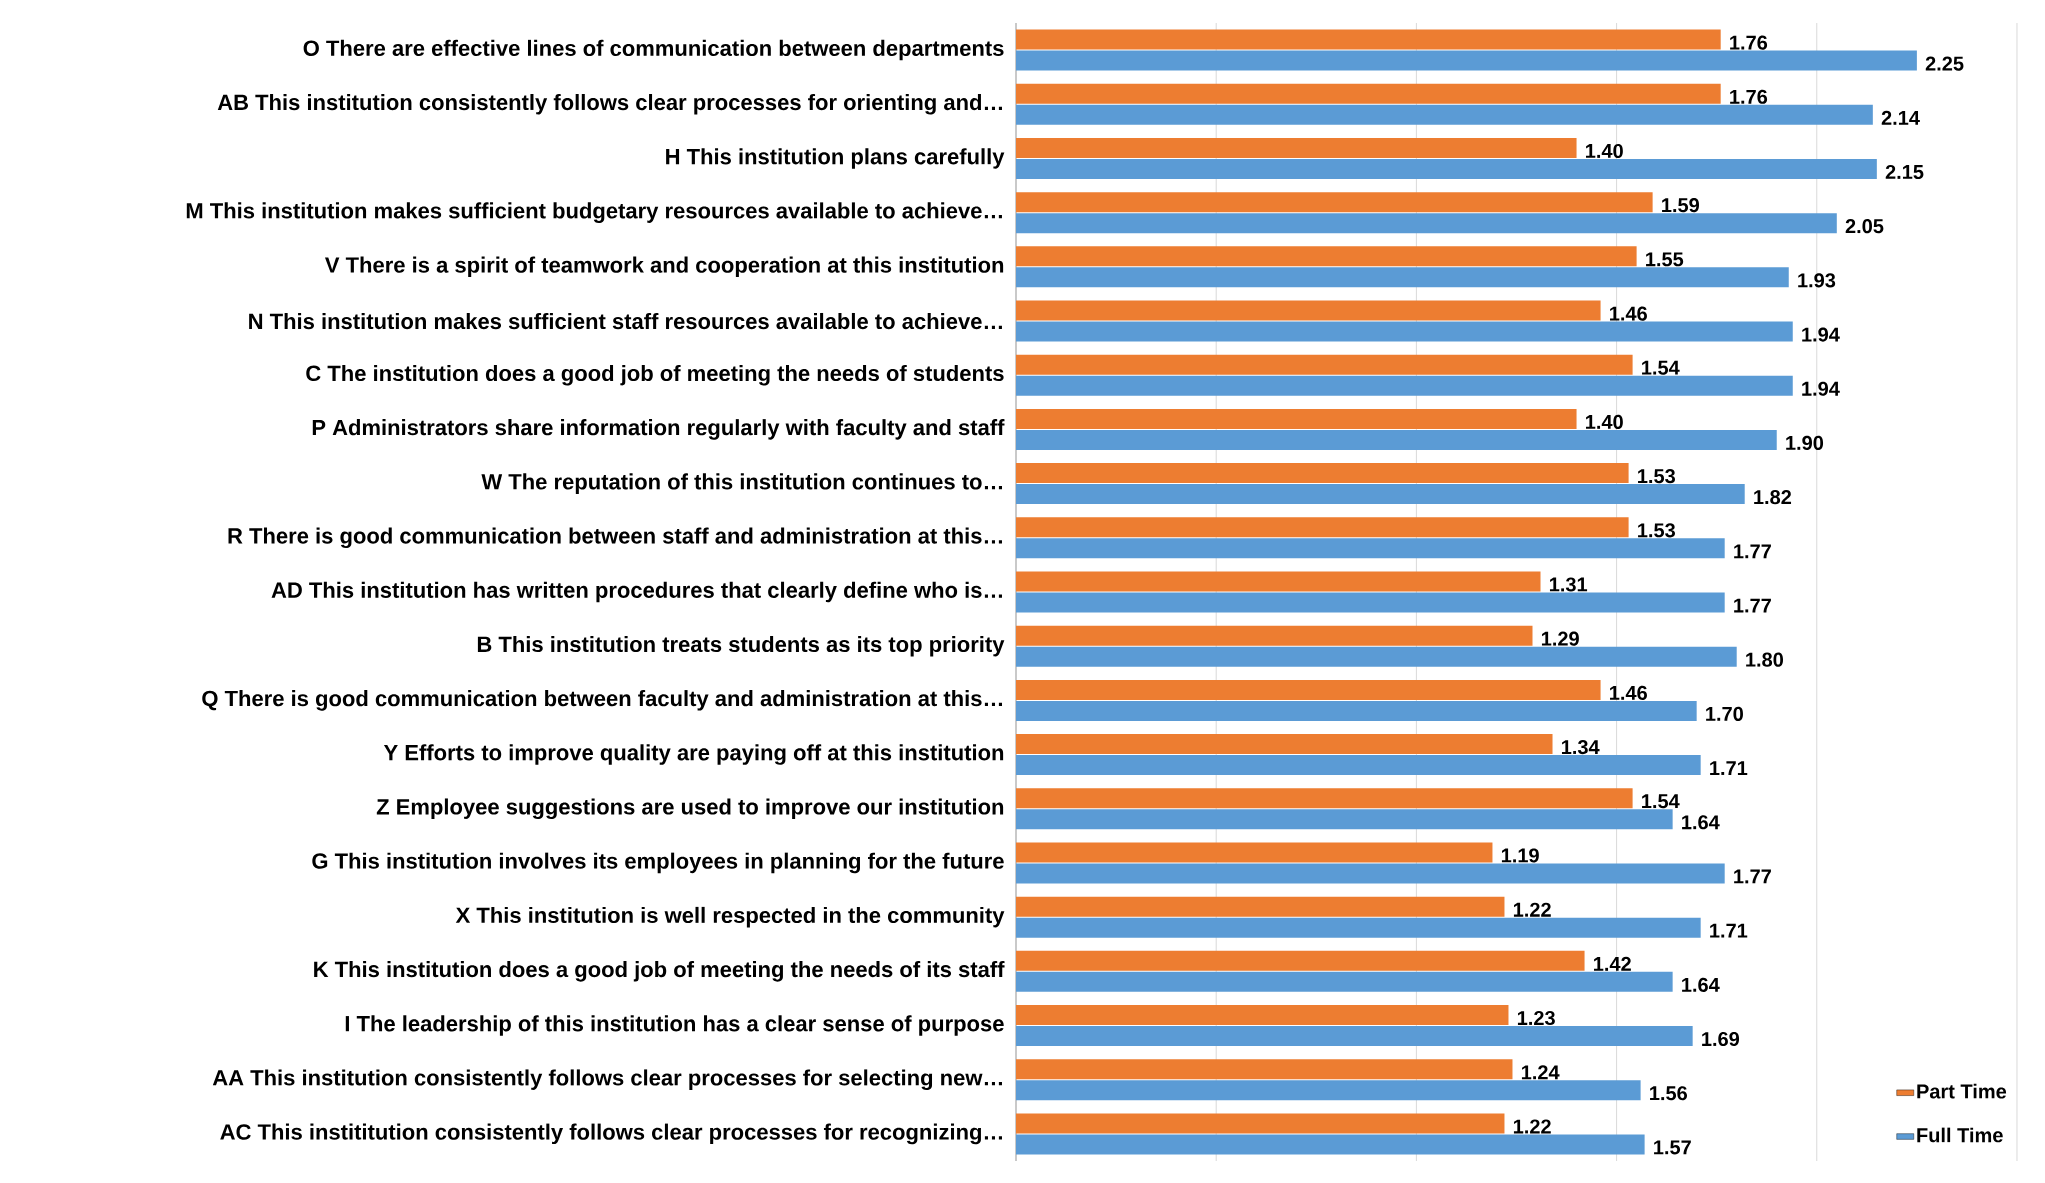  I want to click on y-tick-label: X This institution is well respected in the community, so click(730, 917).